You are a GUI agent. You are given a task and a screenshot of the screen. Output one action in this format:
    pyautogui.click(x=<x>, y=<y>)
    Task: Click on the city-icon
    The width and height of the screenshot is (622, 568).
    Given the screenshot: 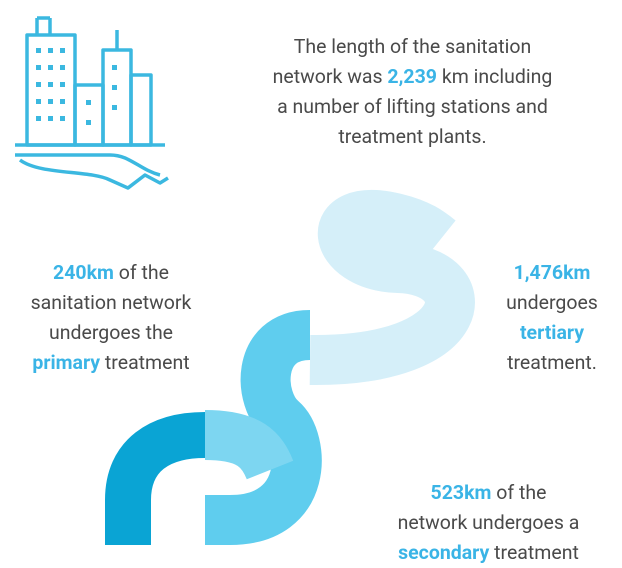 What is the action you would take?
    pyautogui.click(x=92, y=103)
    